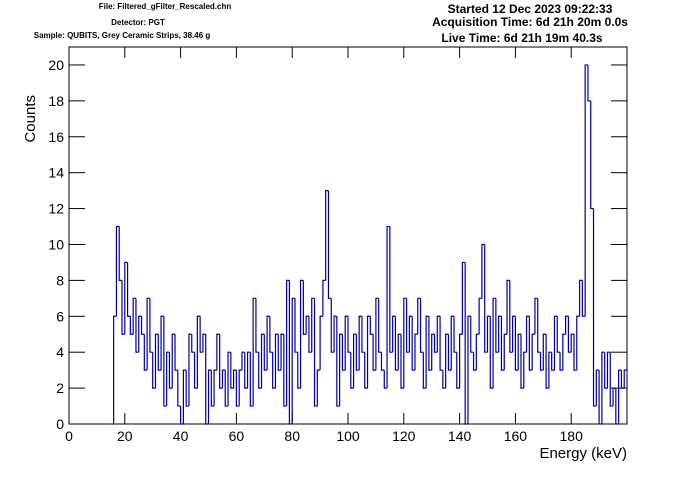  I want to click on x-tick-label: 0, so click(69, 436).